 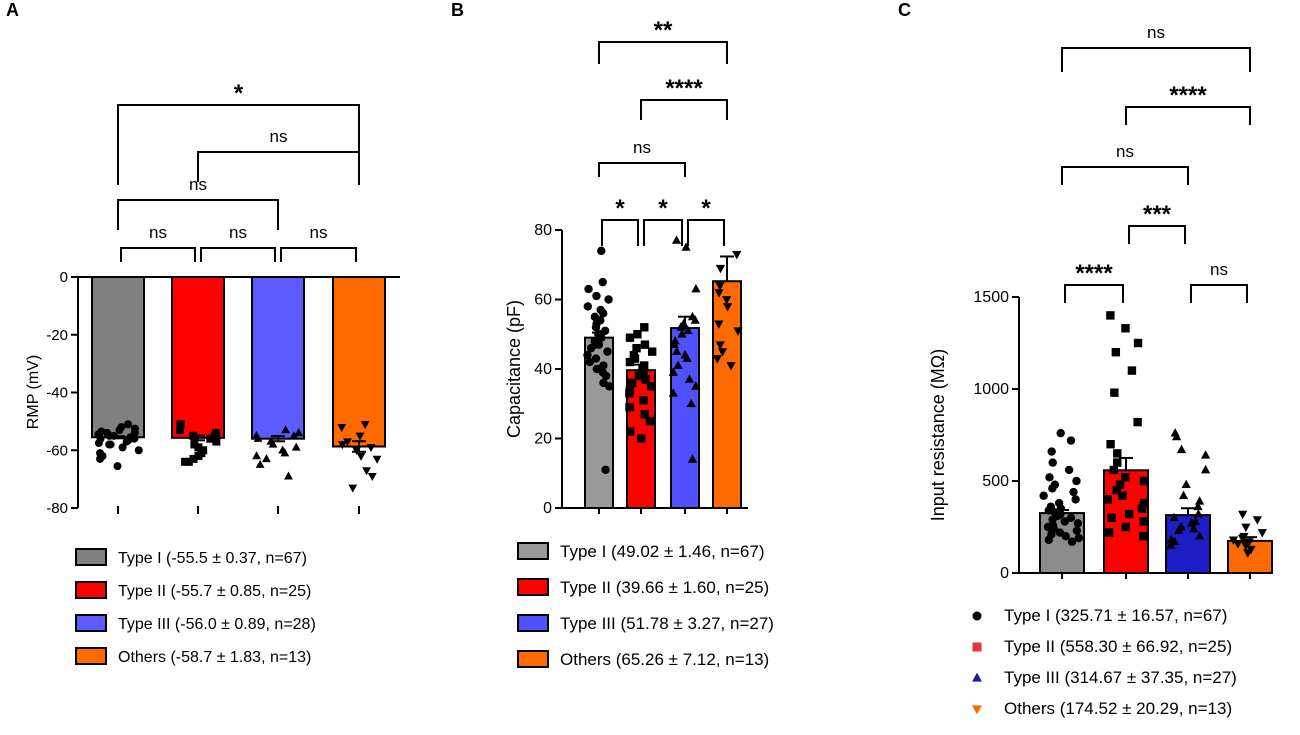 I want to click on y-tick-label: -60, so click(x=57, y=450).